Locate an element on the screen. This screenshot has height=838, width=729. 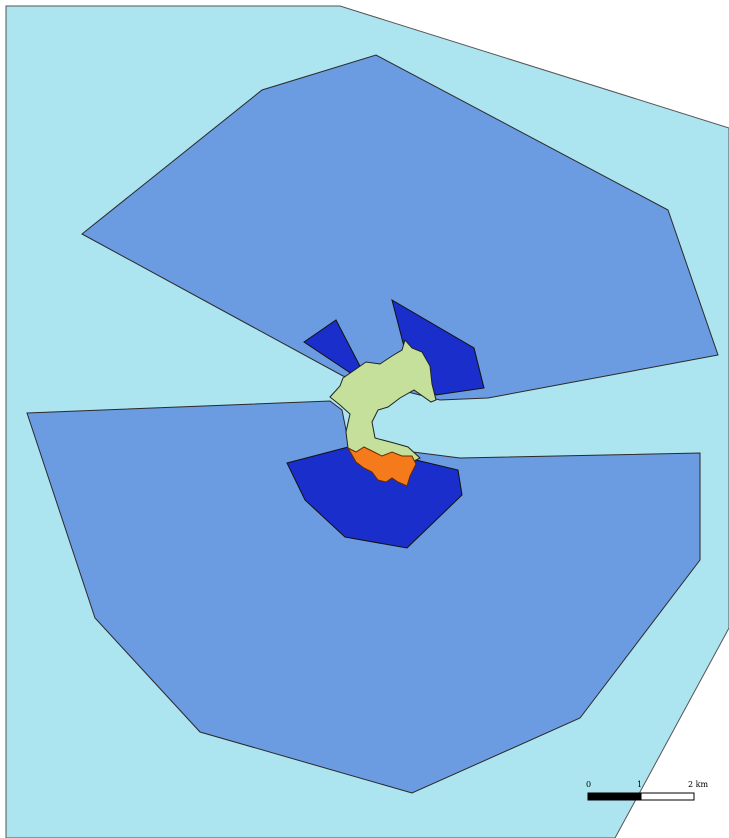
scale-label-1: 1 is located at coordinates (639, 784).